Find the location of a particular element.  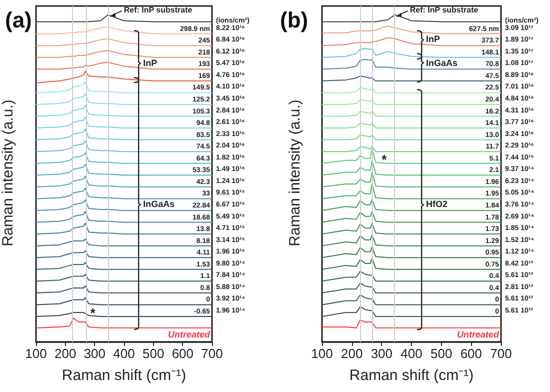

chart-title: (a) is located at coordinates (18, 20).